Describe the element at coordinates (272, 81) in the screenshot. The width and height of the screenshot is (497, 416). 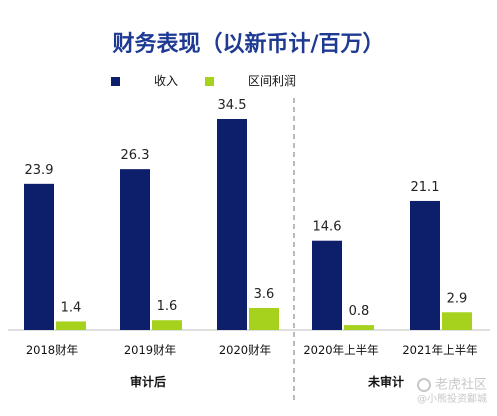
I see `legend-label-profit: 区间利润` at that location.